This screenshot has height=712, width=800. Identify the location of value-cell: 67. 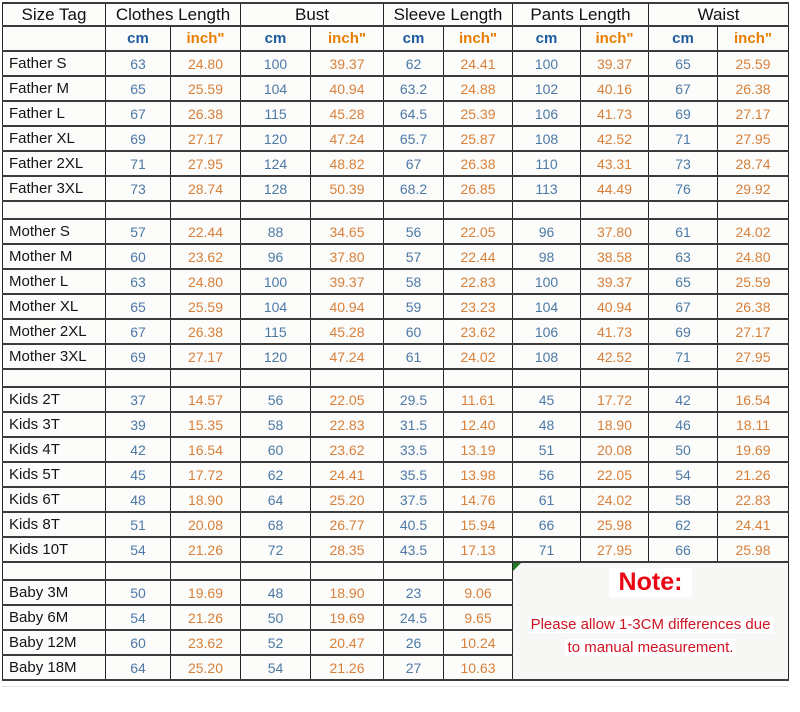
(683, 88).